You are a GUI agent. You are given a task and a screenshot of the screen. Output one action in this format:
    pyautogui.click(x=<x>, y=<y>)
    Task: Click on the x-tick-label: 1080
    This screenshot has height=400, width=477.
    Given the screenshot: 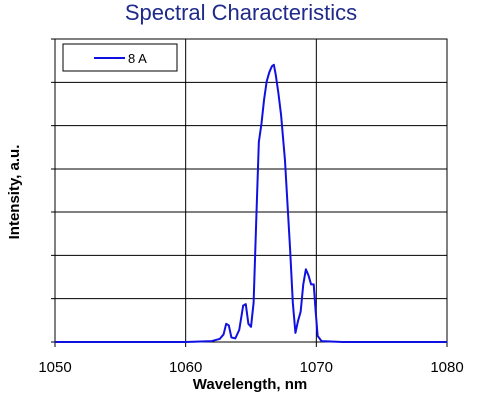 What is the action you would take?
    pyautogui.click(x=446, y=367)
    